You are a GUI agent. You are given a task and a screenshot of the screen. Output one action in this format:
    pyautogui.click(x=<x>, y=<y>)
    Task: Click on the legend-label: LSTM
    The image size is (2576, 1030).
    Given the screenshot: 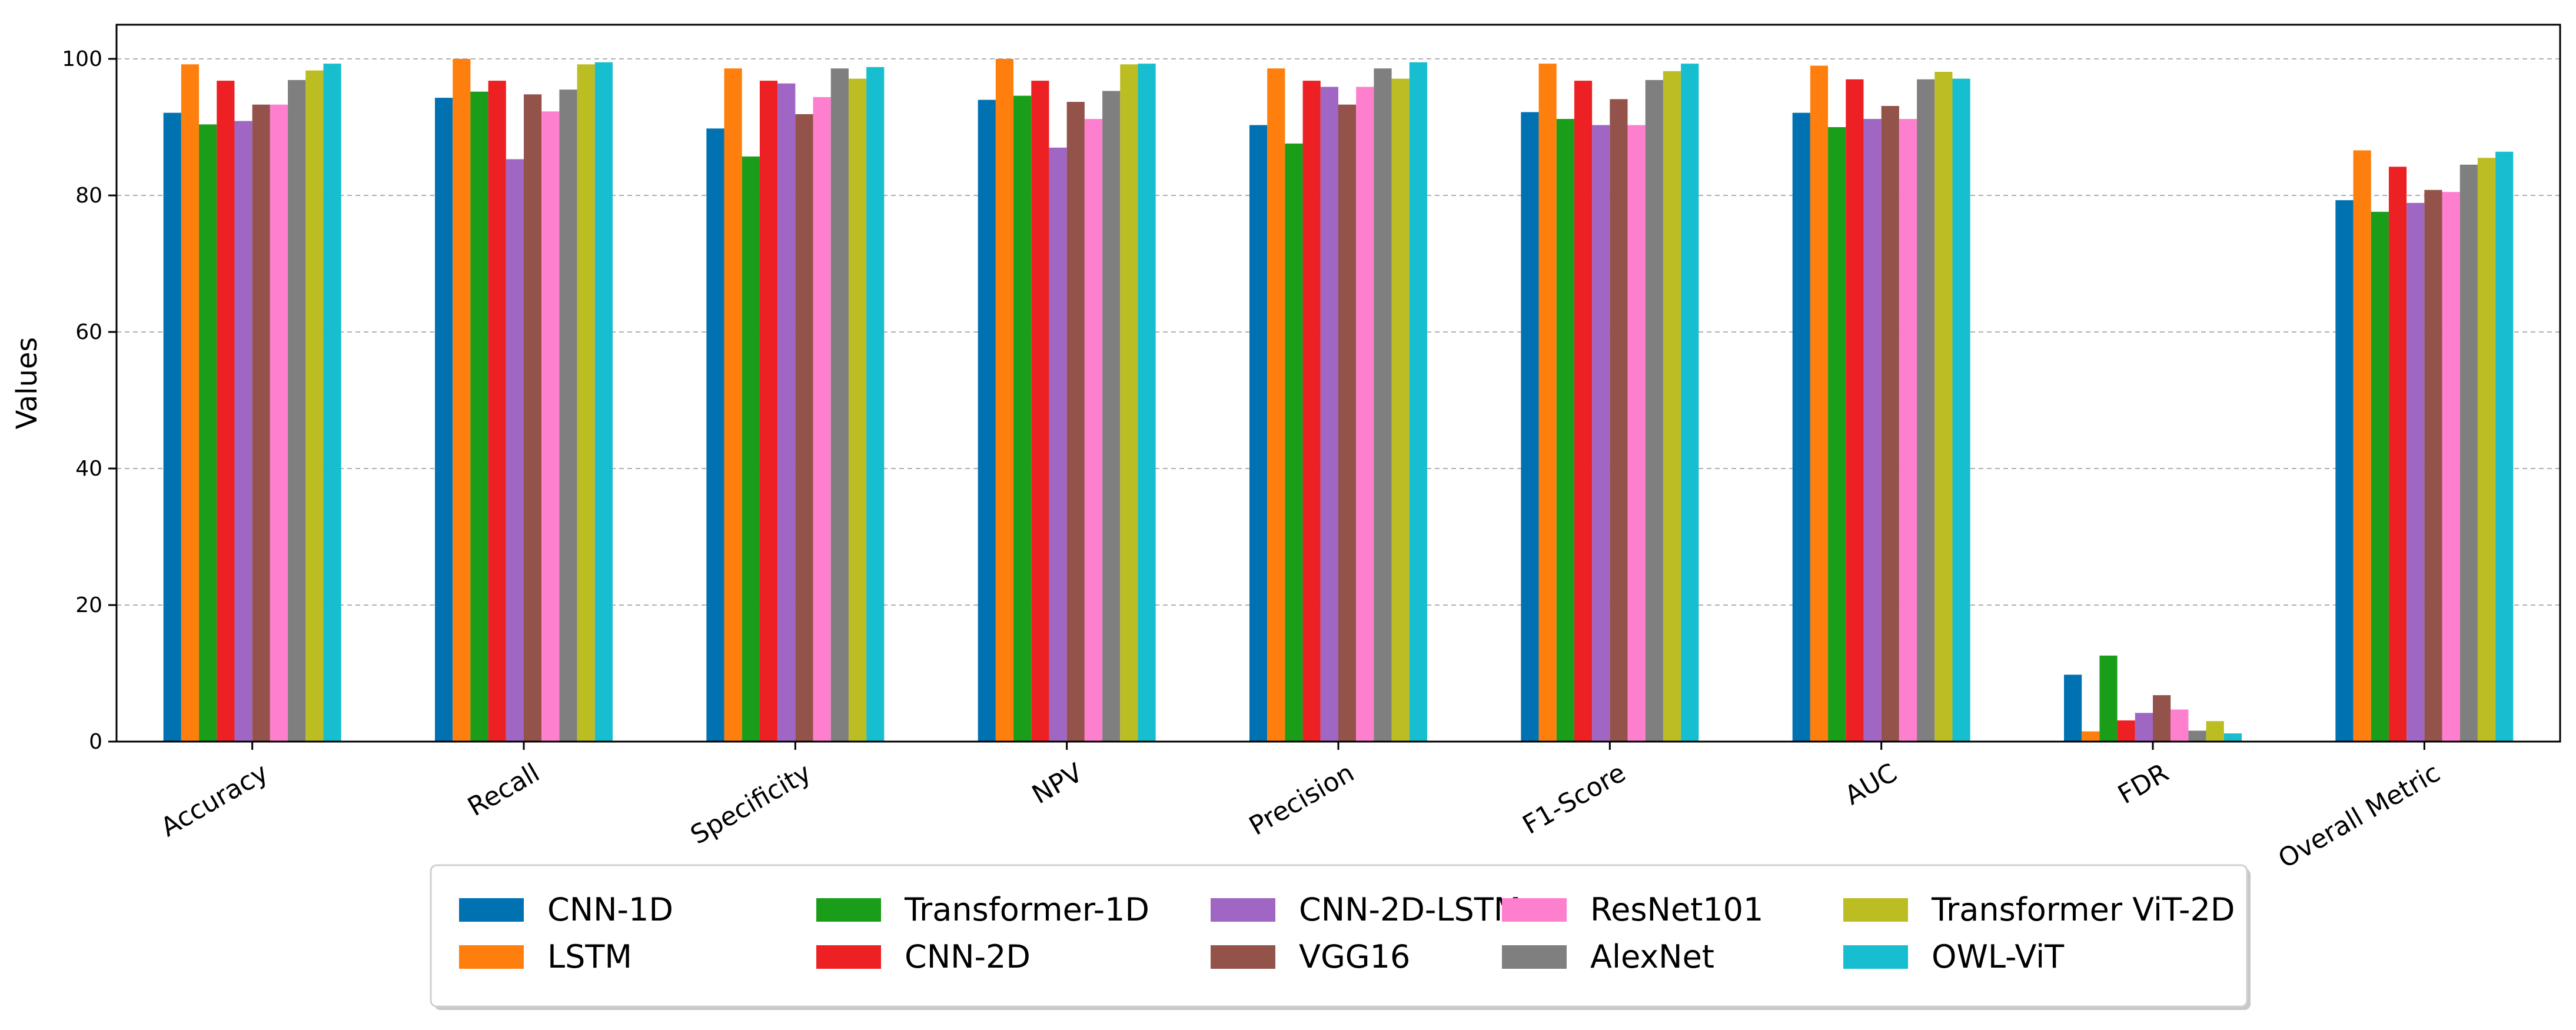 What is the action you would take?
    pyautogui.click(x=589, y=956)
    